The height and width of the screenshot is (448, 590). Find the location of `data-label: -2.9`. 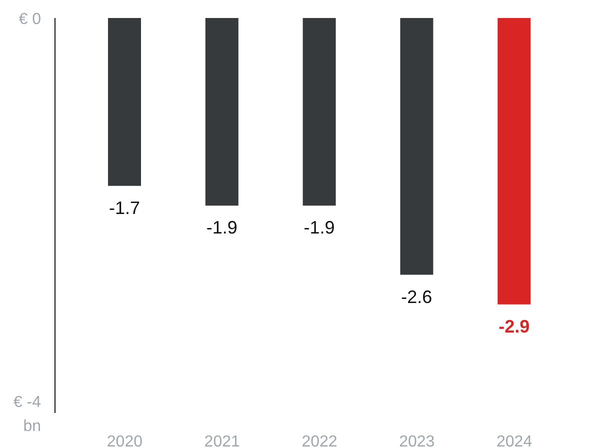

data-label: -2.9 is located at coordinates (514, 326).